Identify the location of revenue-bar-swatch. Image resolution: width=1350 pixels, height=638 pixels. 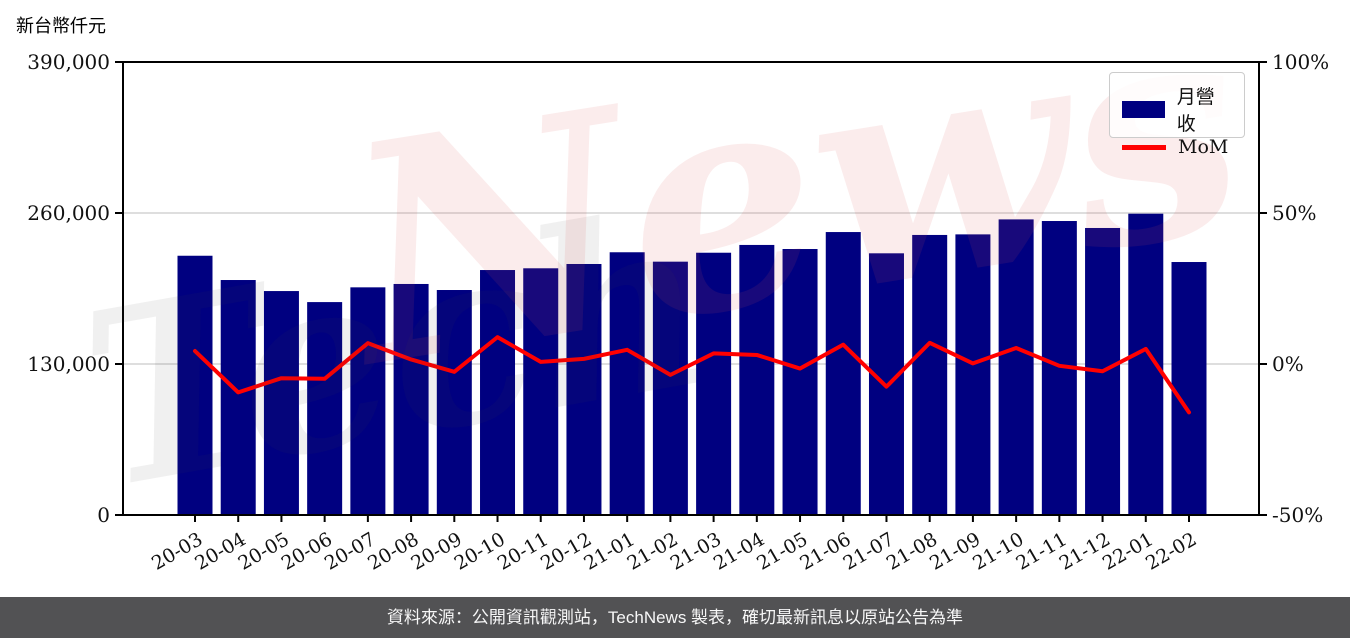
(1143, 109).